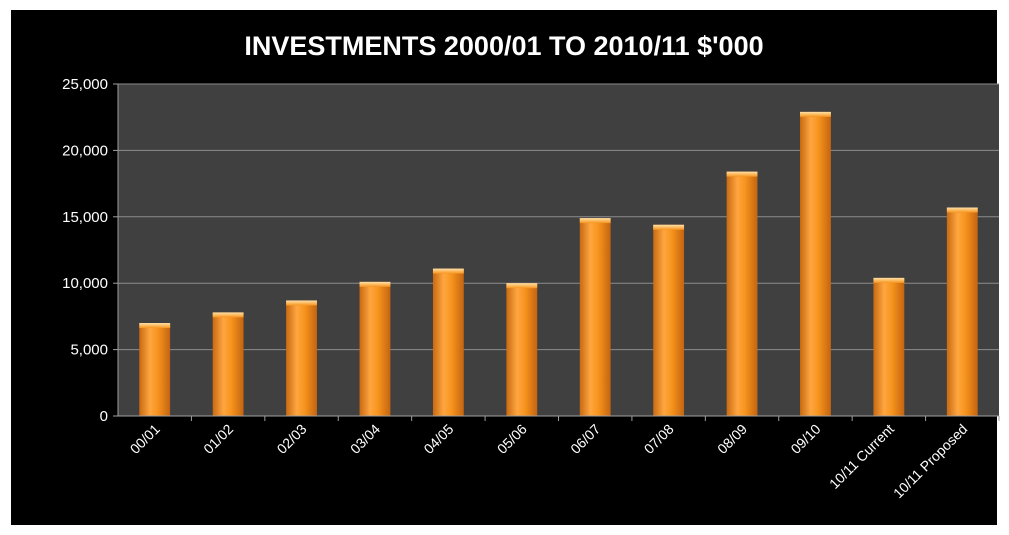  Describe the element at coordinates (503, 46) in the screenshot. I see `chart-title: INVESTMENTS 2000/01 TO 2010/11 $'000` at that location.